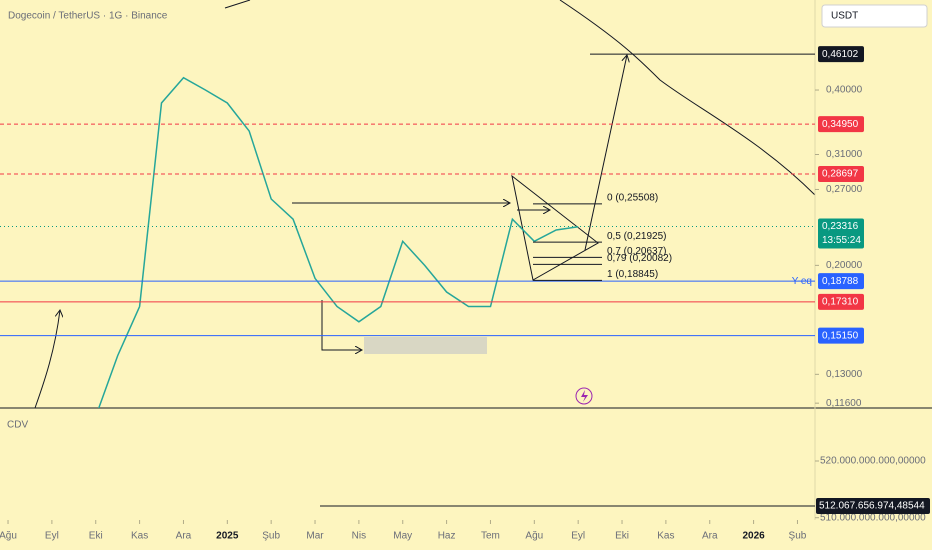 The width and height of the screenshot is (932, 550). I want to click on y-tick-label: 0,20000, so click(844, 265).